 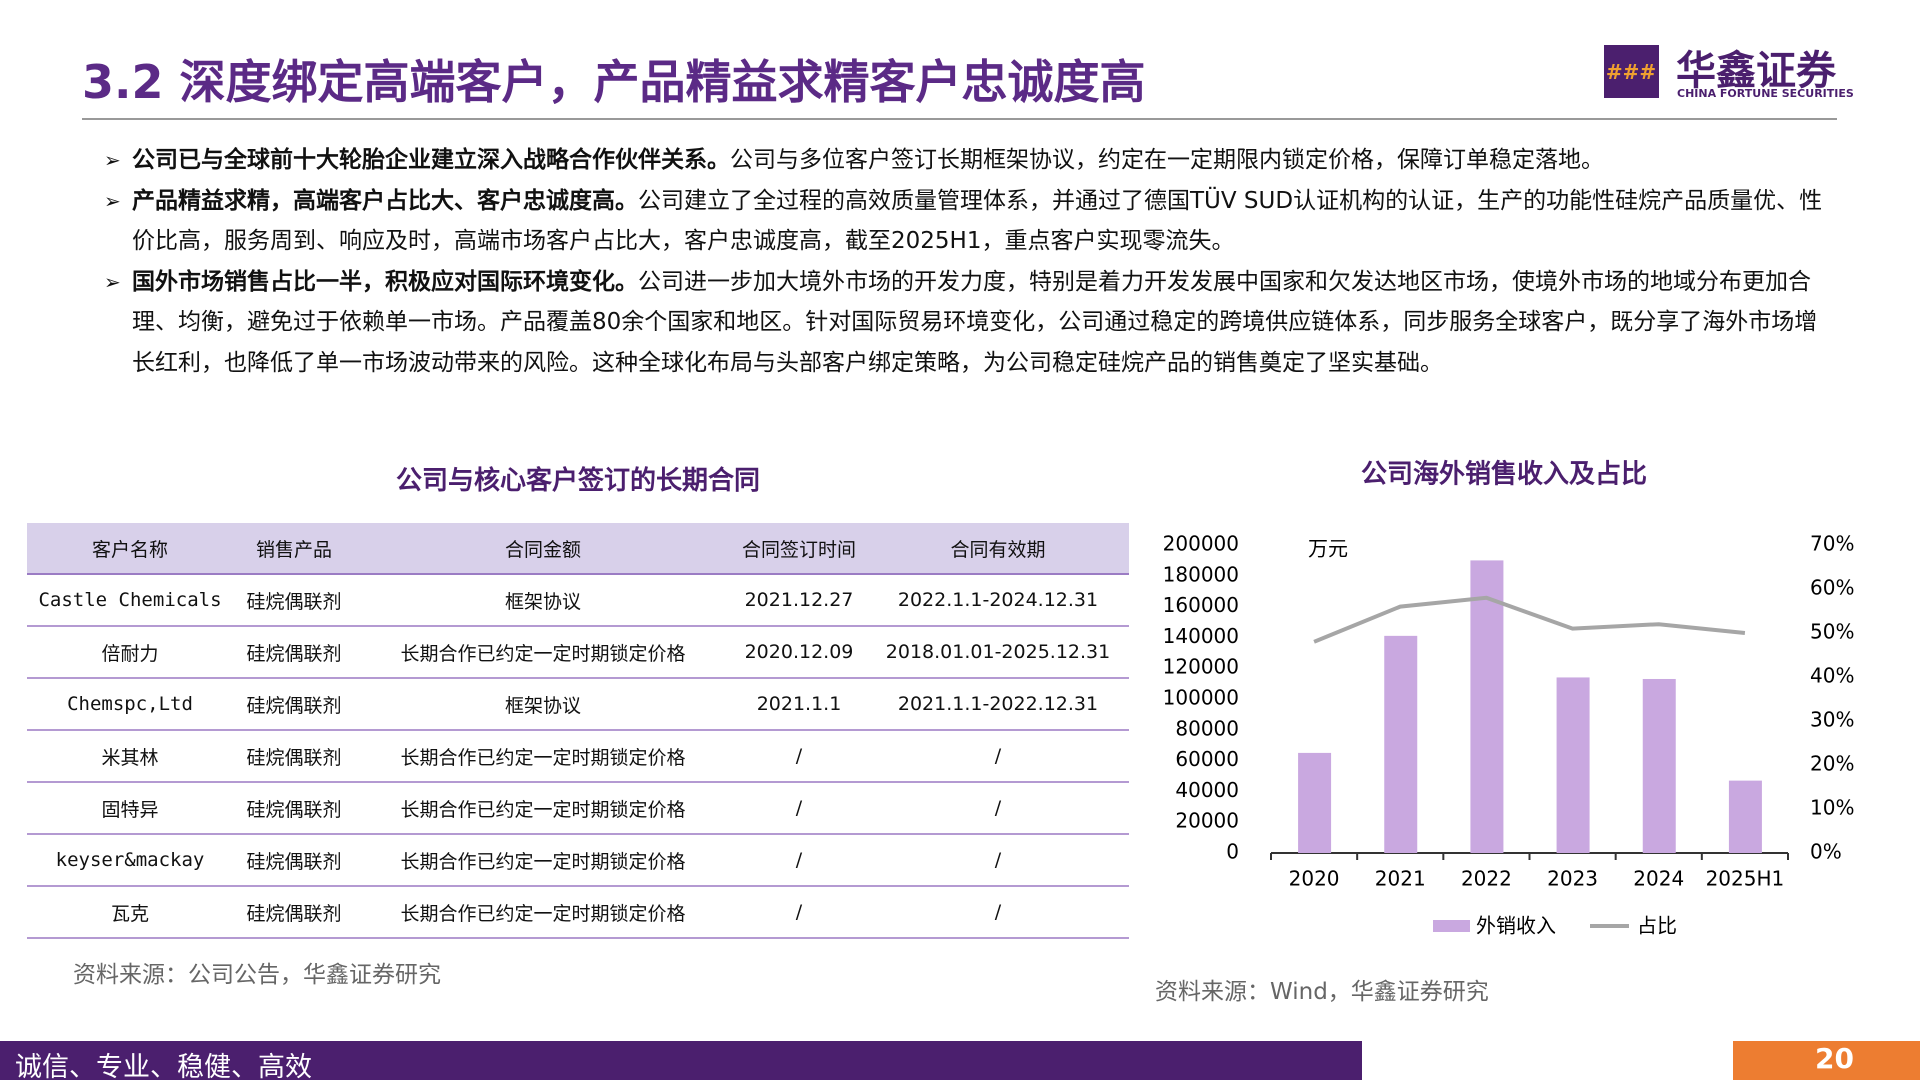 What do you see at coordinates (799, 600) in the screenshot?
I see `table-cell: 2021.12.27` at bounding box center [799, 600].